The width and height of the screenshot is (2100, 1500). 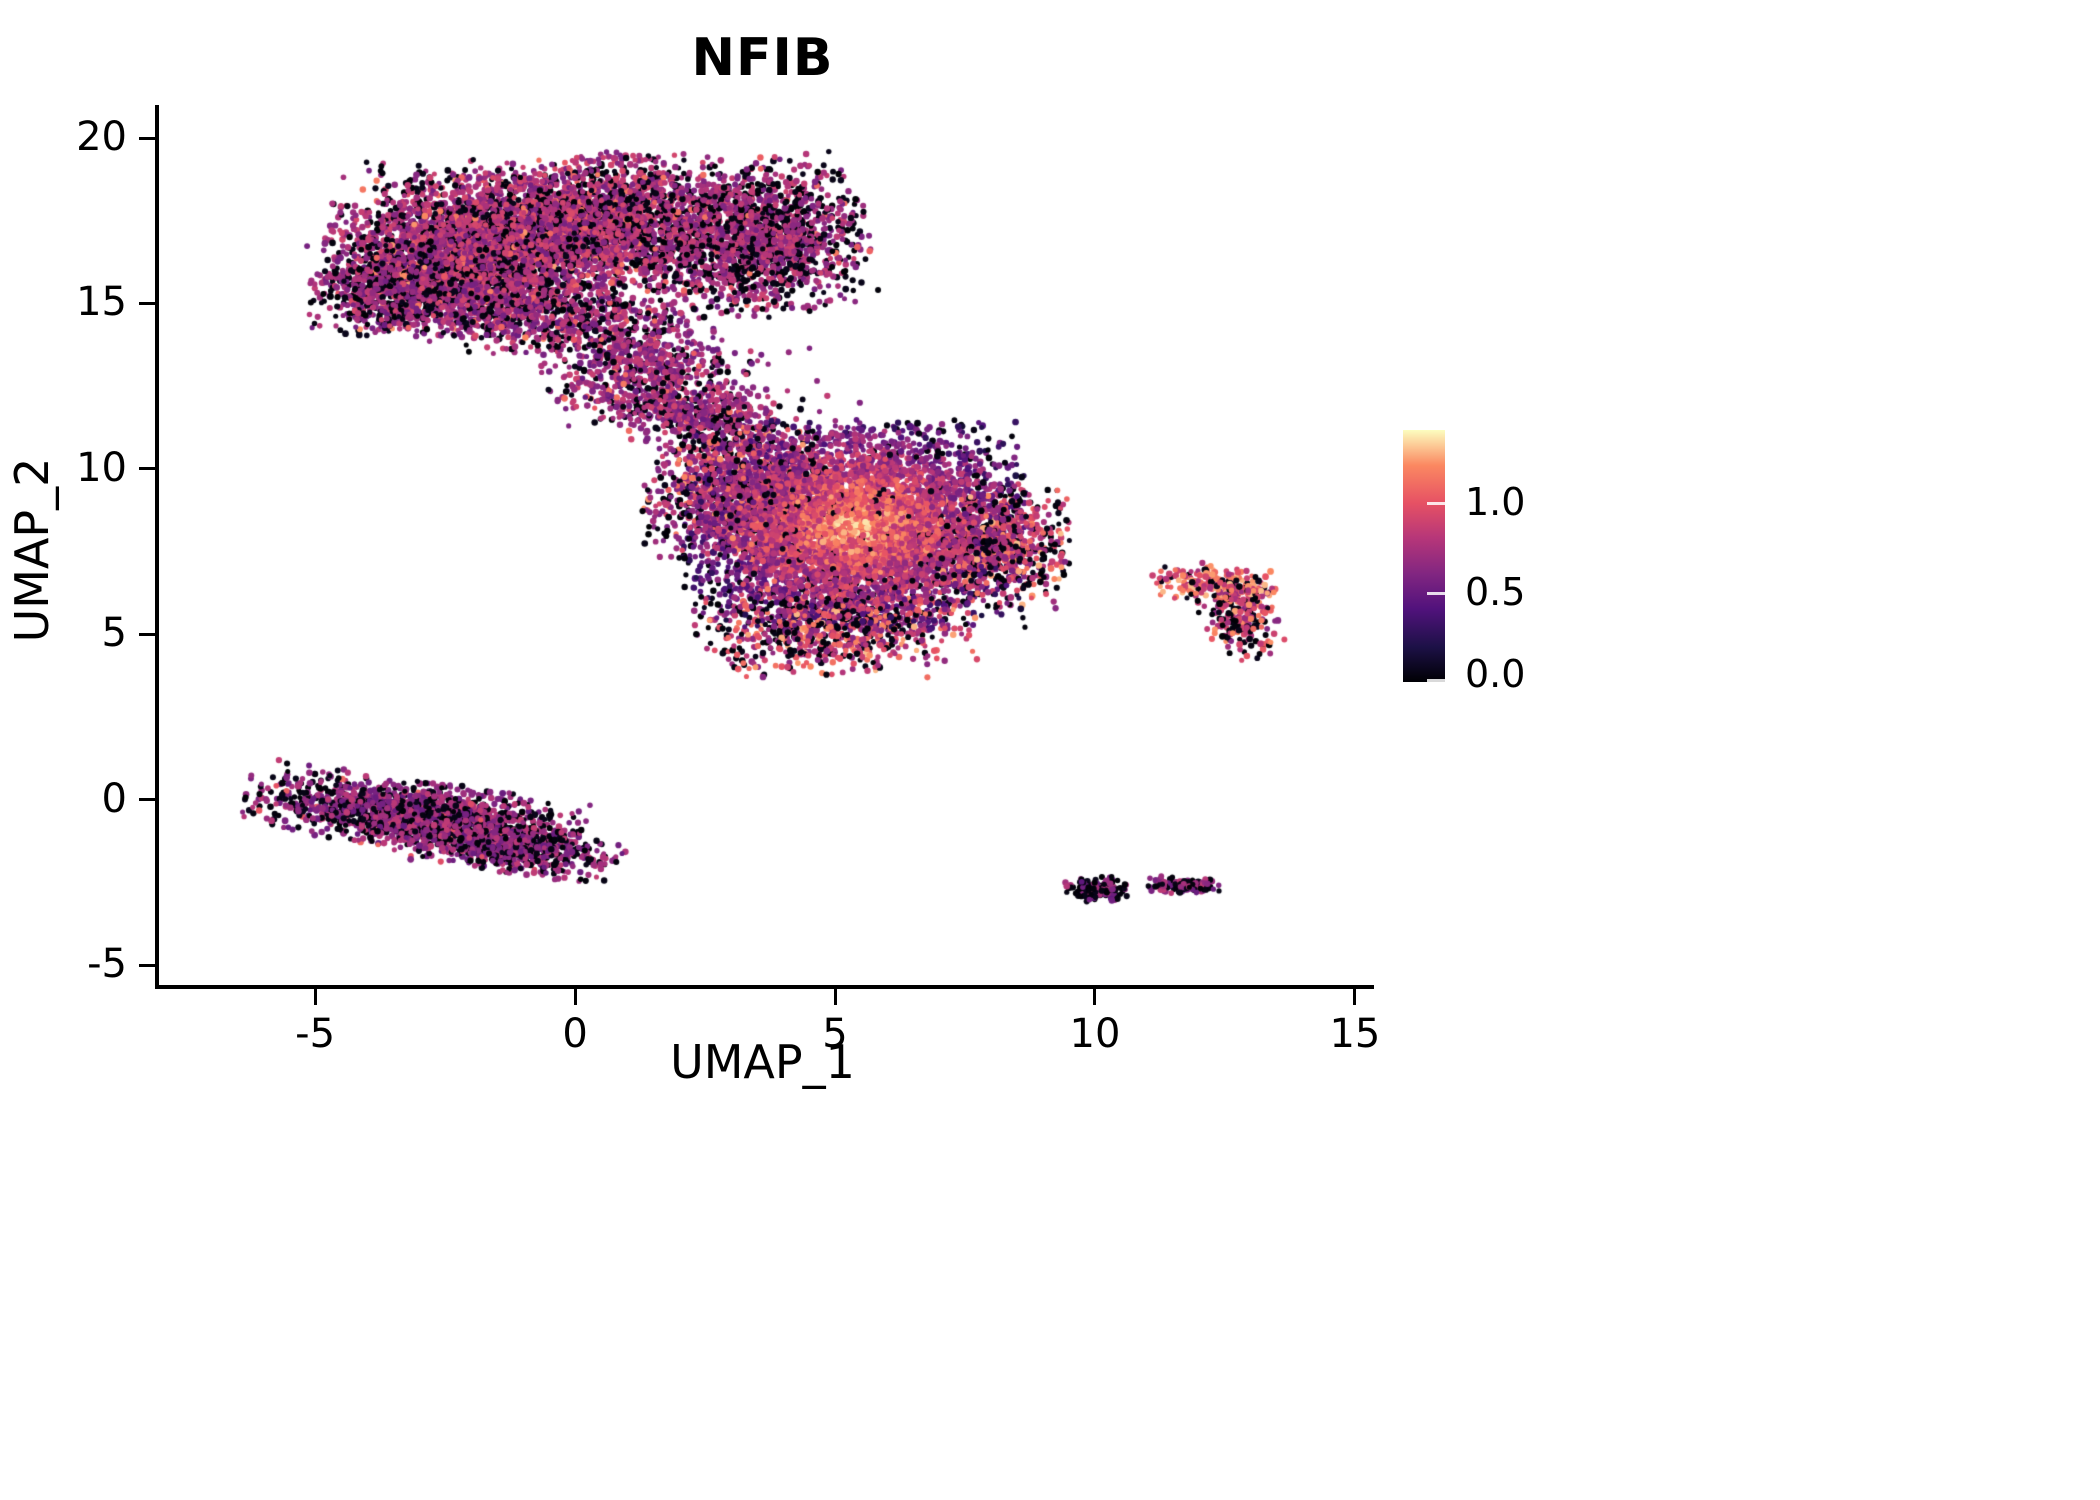 I want to click on y-axis-label: UMAP_2, so click(x=32, y=550).